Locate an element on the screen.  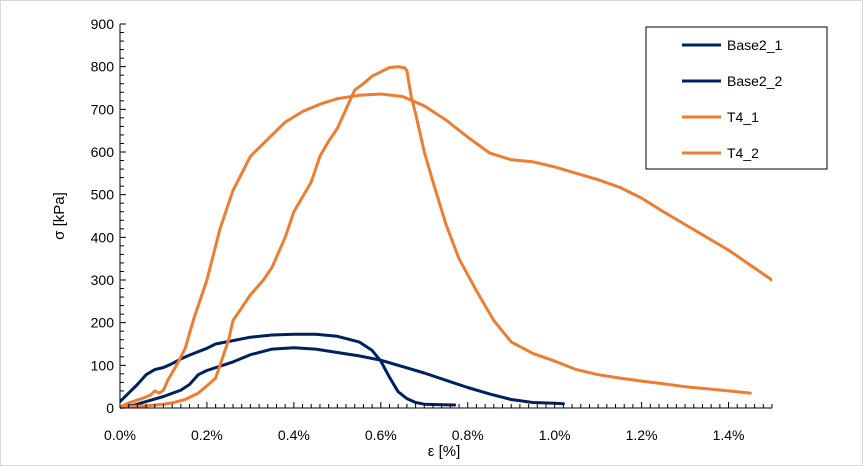
x-tick-label: 1.2% is located at coordinates (642, 435).